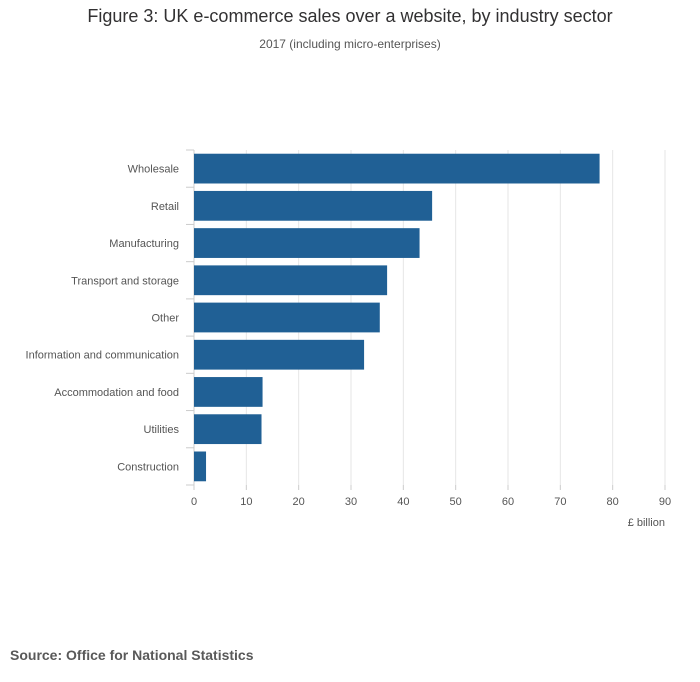  Describe the element at coordinates (646, 523) in the screenshot. I see `x-axis-label: £ billion` at that location.